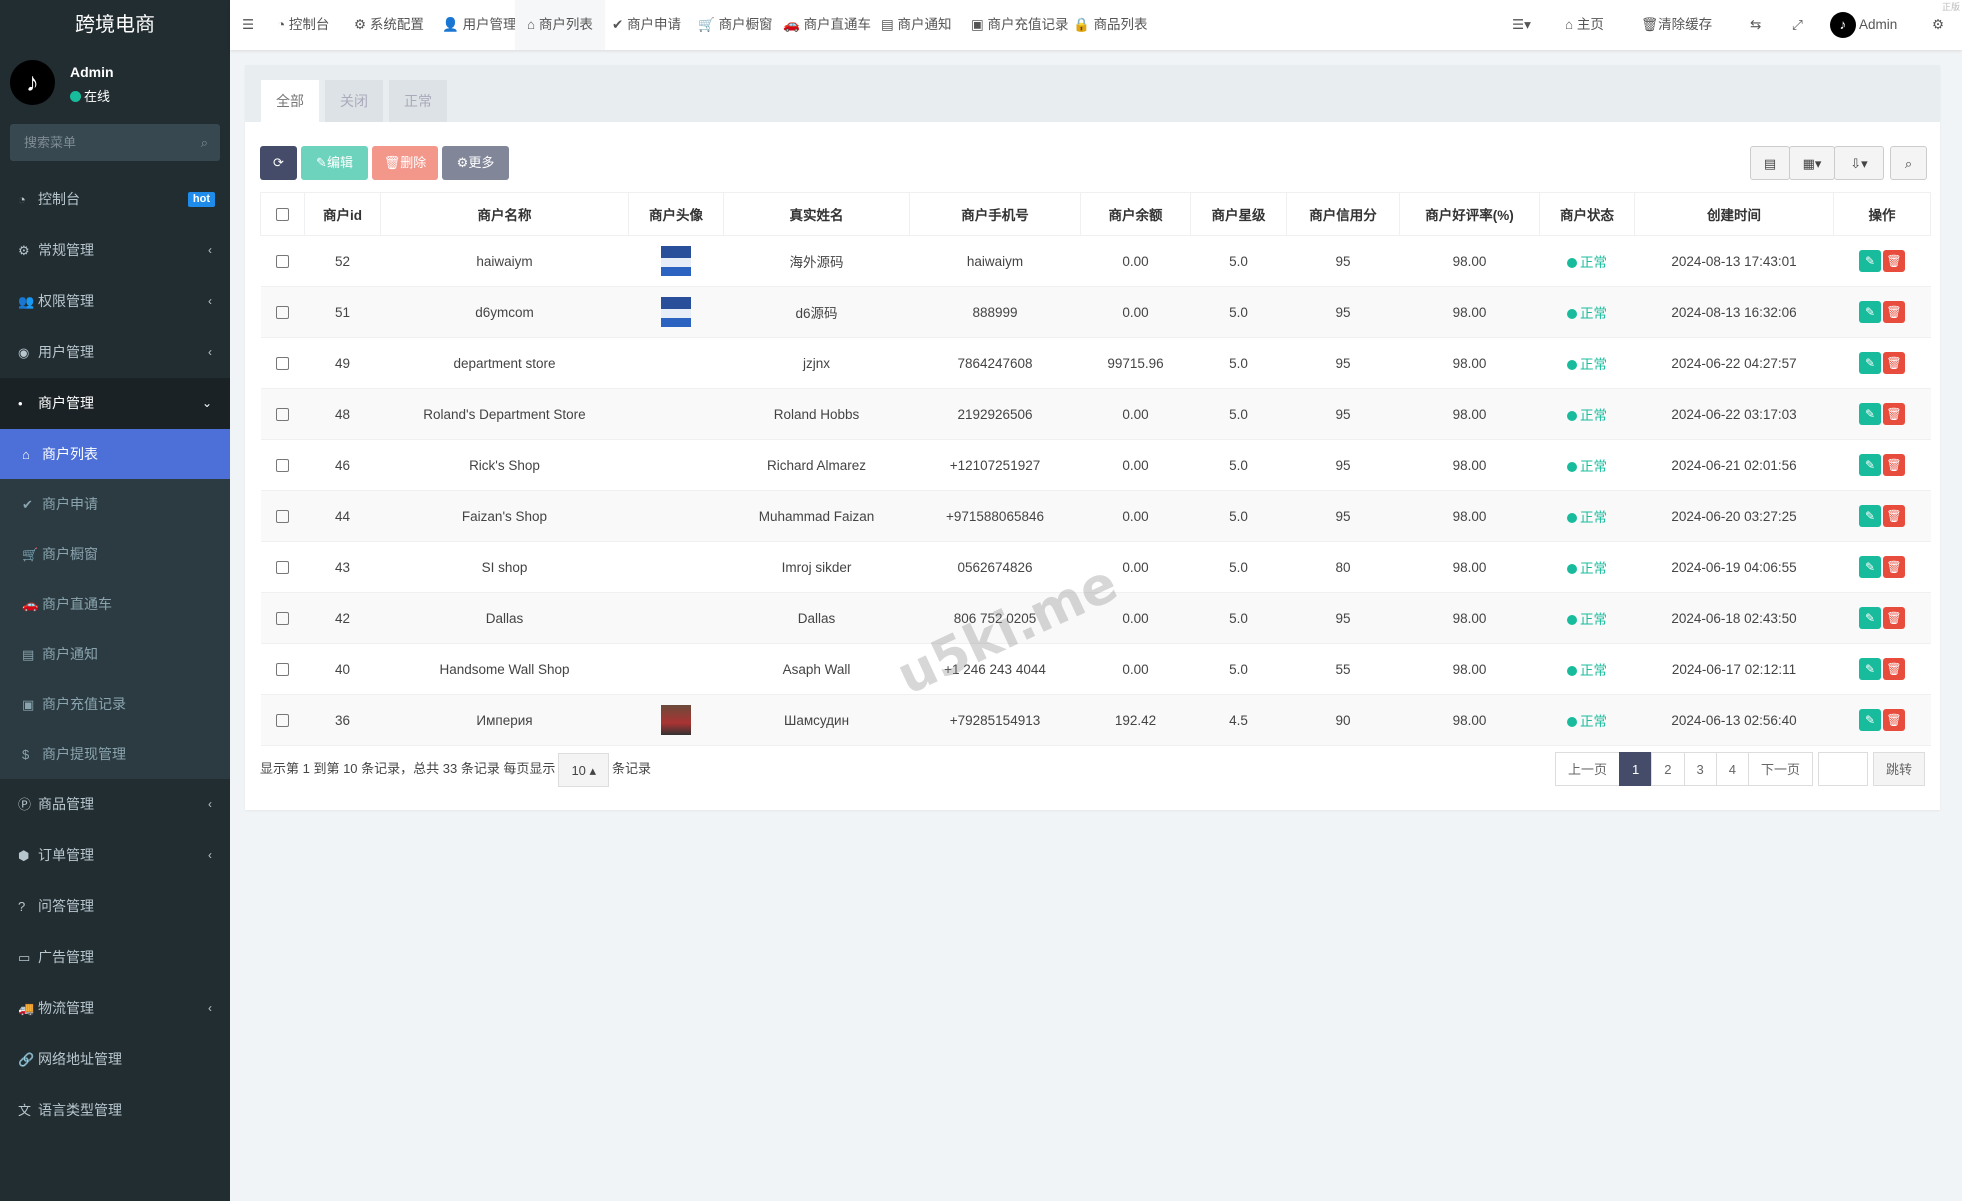 Image resolution: width=1962 pixels, height=1201 pixels. What do you see at coordinates (1812, 163) in the screenshot?
I see `columns-icon: ▦▾` at bounding box center [1812, 163].